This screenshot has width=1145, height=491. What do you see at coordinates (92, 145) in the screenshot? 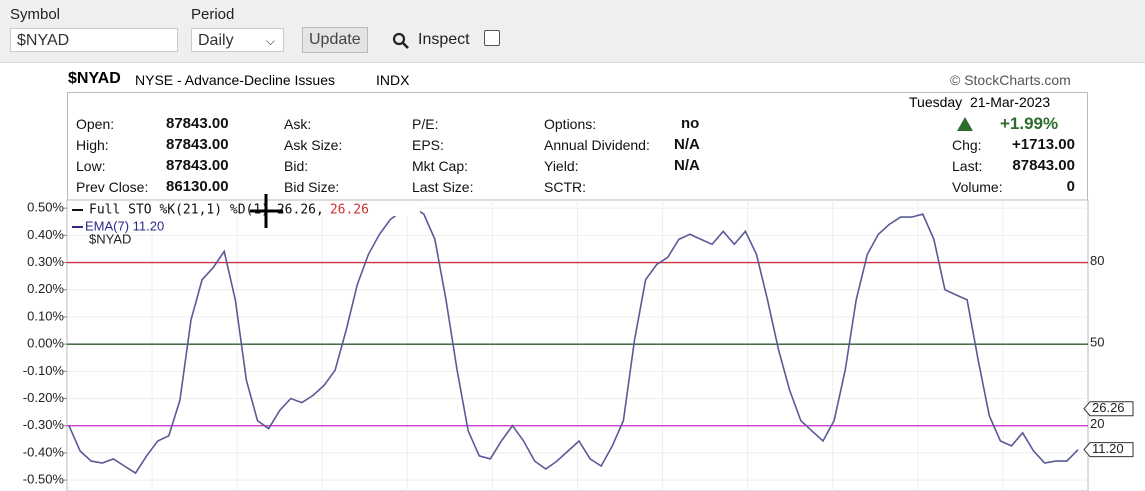
I see `quote-label: High:` at bounding box center [92, 145].